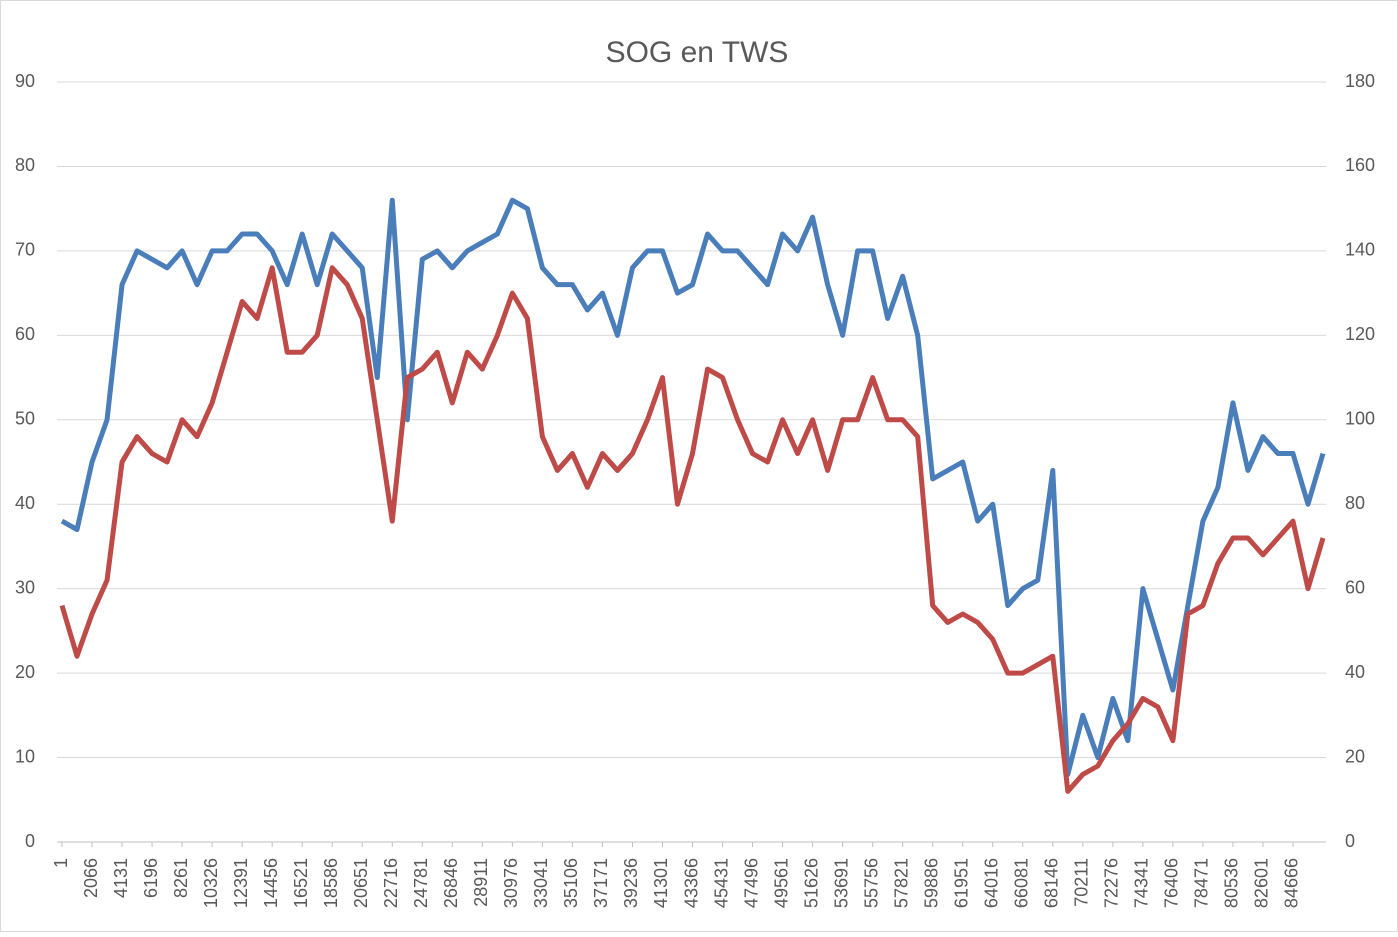 The height and width of the screenshot is (937, 1398). What do you see at coordinates (25, 587) in the screenshot?
I see `y-tick-label: 30` at bounding box center [25, 587].